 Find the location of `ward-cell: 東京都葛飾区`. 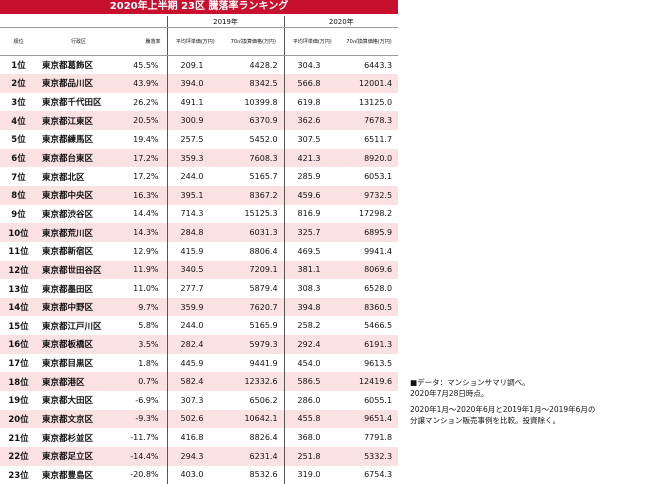

ward-cell: 東京都葛飾区 is located at coordinates (78, 65).